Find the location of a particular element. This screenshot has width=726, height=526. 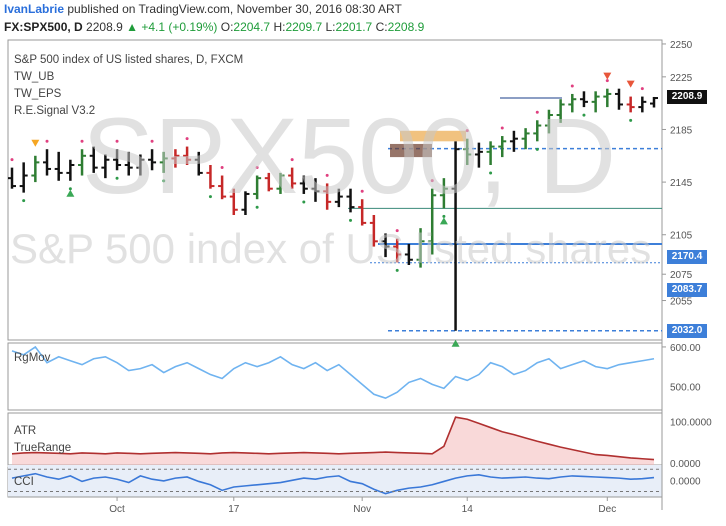

up-triangle-icon: ▲ is located at coordinates (132, 27).